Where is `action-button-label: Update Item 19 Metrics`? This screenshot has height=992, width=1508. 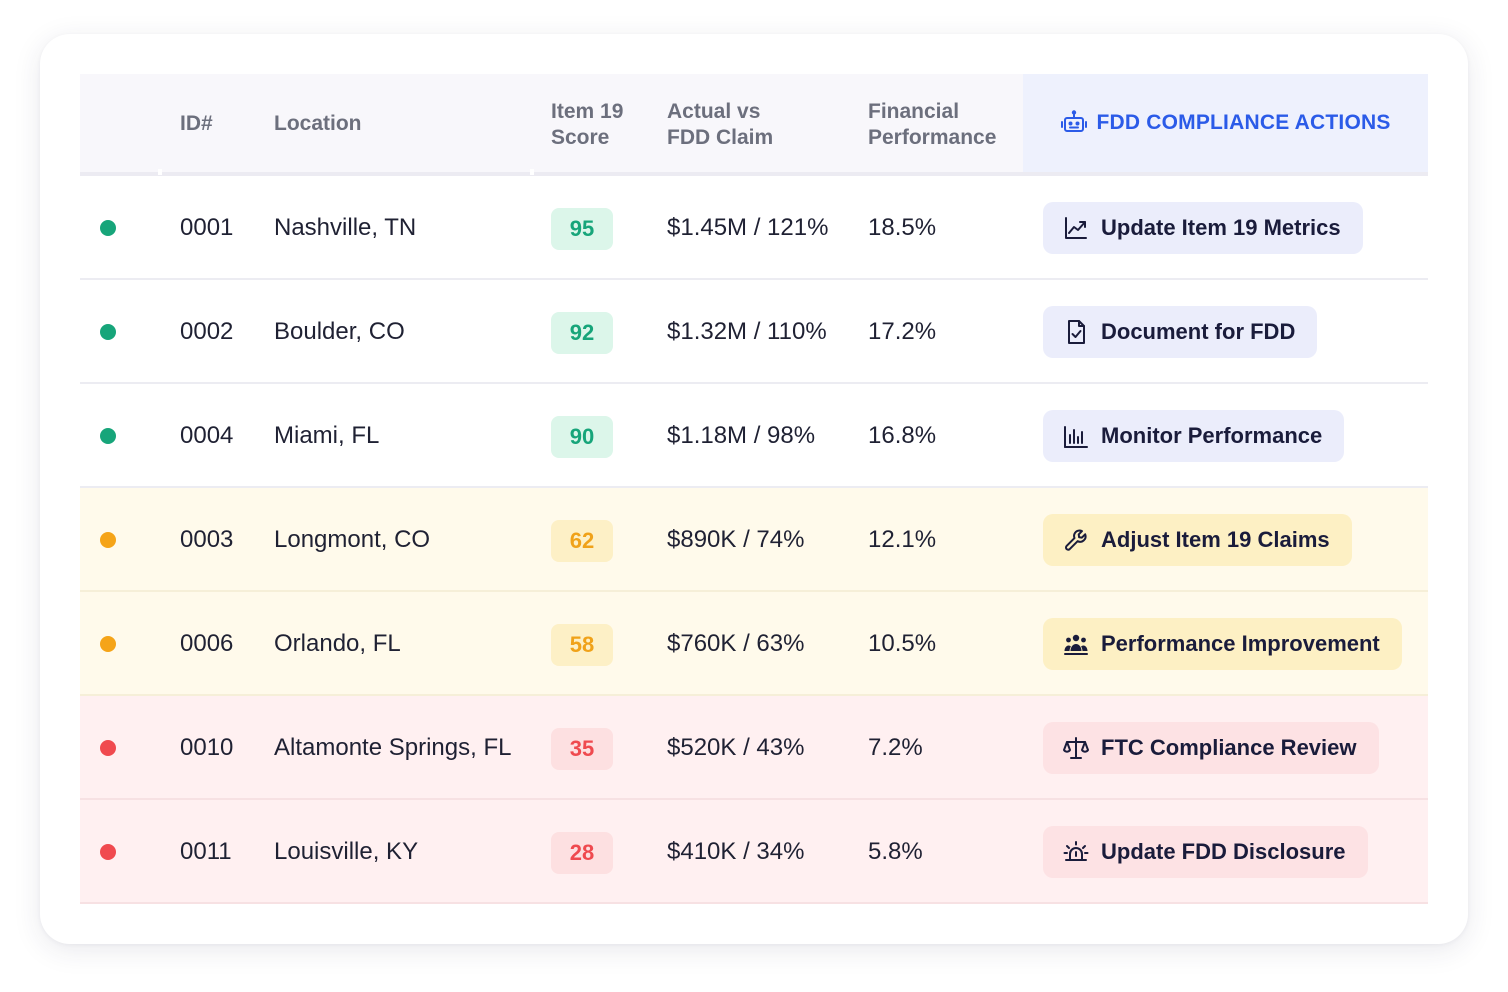
action-button-label: Update Item 19 Metrics is located at coordinates (1221, 227).